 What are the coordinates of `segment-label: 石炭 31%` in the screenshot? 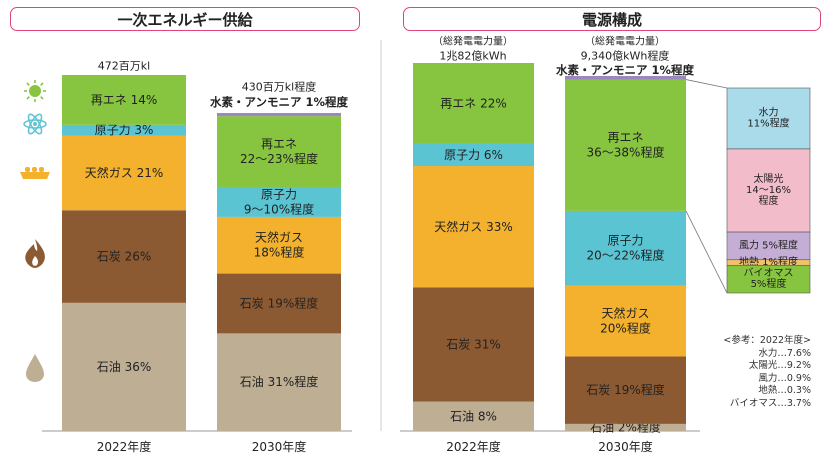 It's located at (473, 345).